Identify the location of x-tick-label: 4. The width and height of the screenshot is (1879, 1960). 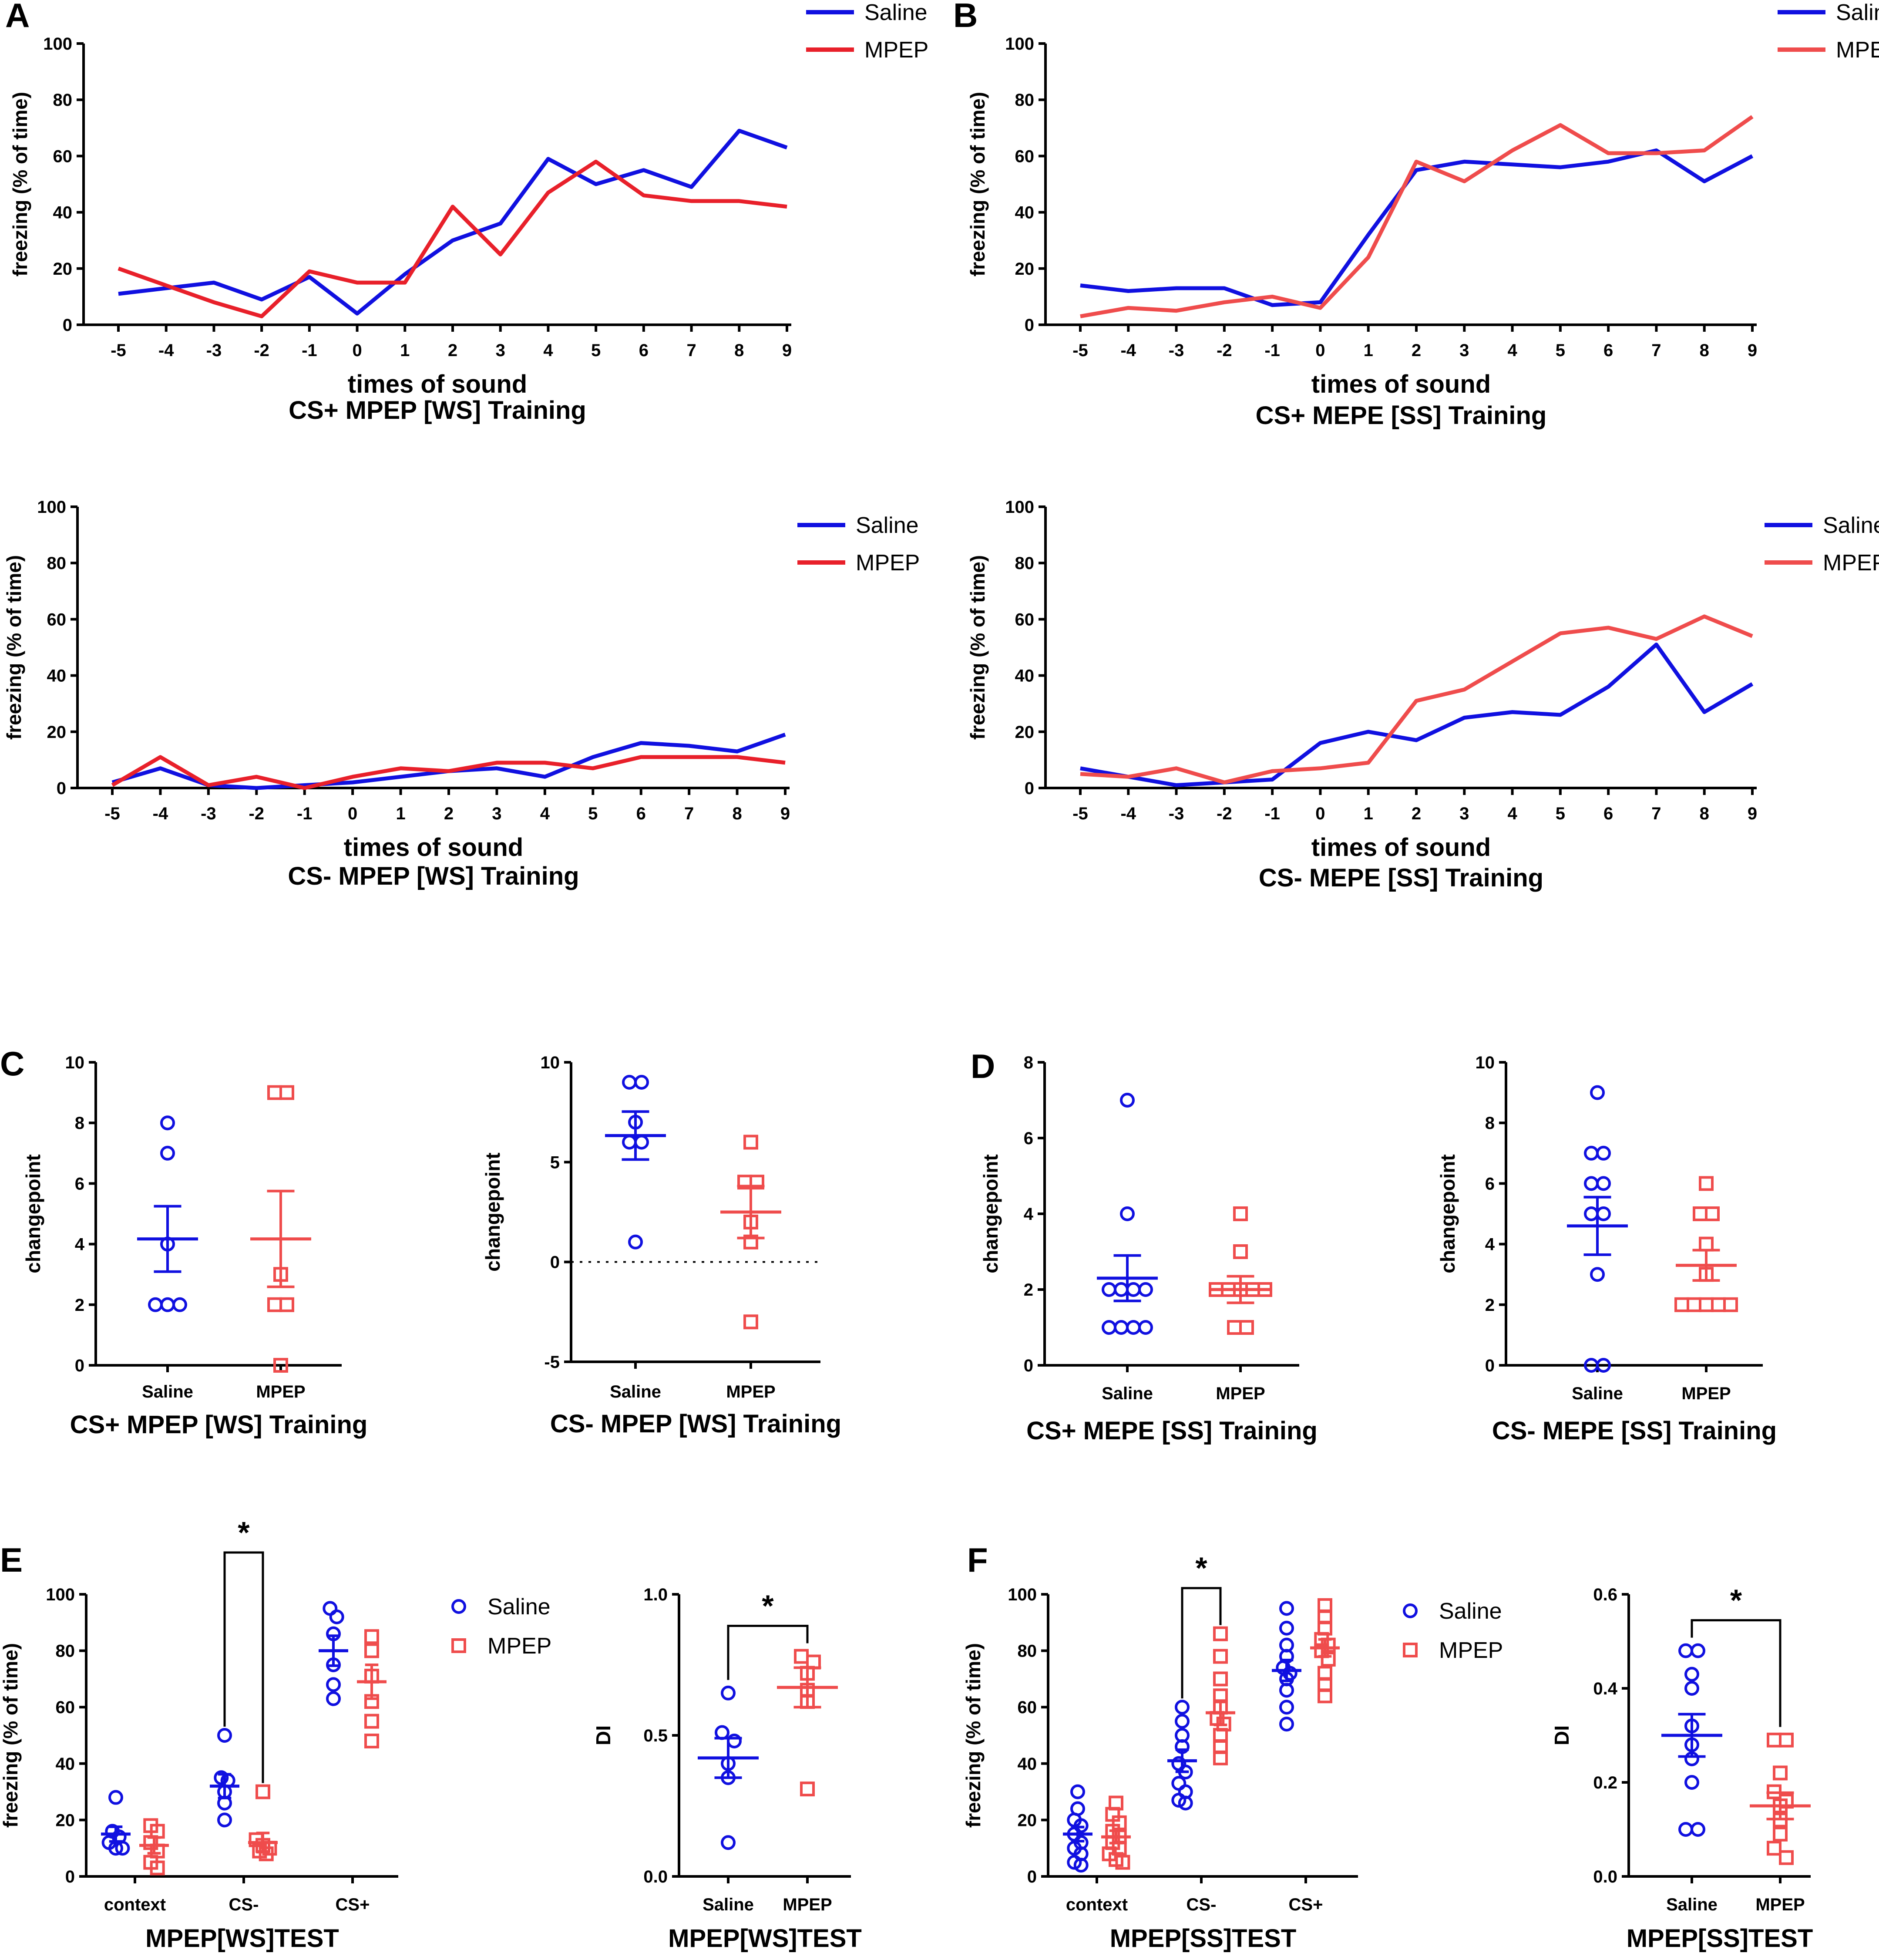
(545, 813).